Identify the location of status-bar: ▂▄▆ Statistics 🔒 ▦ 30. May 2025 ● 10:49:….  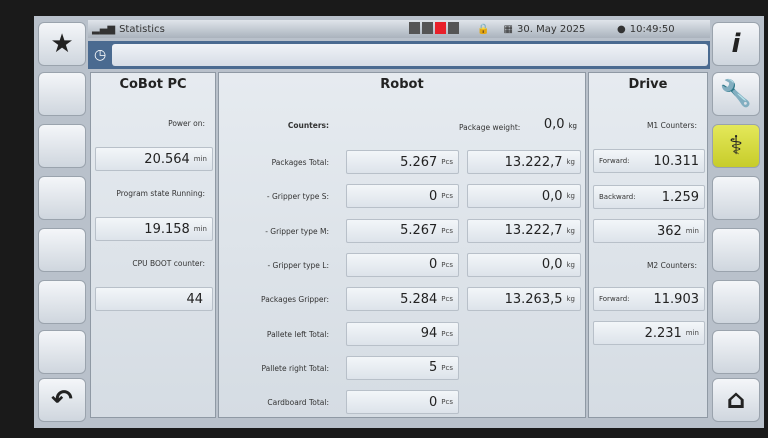
(399, 29).